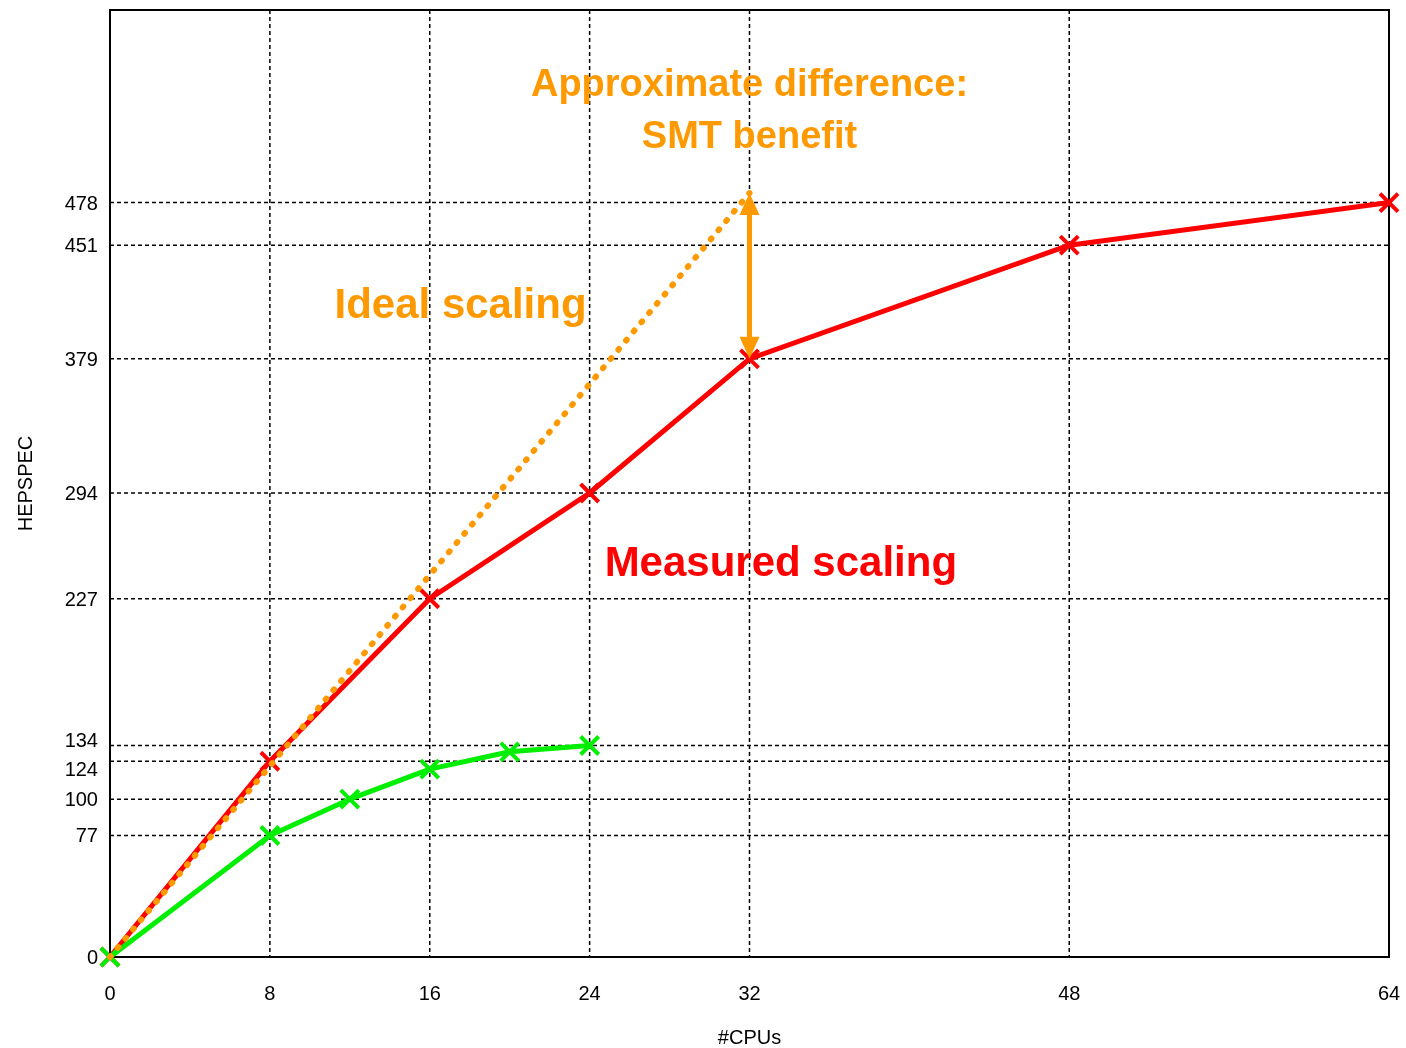  I want to click on y-tick-label: 0, so click(92, 957).